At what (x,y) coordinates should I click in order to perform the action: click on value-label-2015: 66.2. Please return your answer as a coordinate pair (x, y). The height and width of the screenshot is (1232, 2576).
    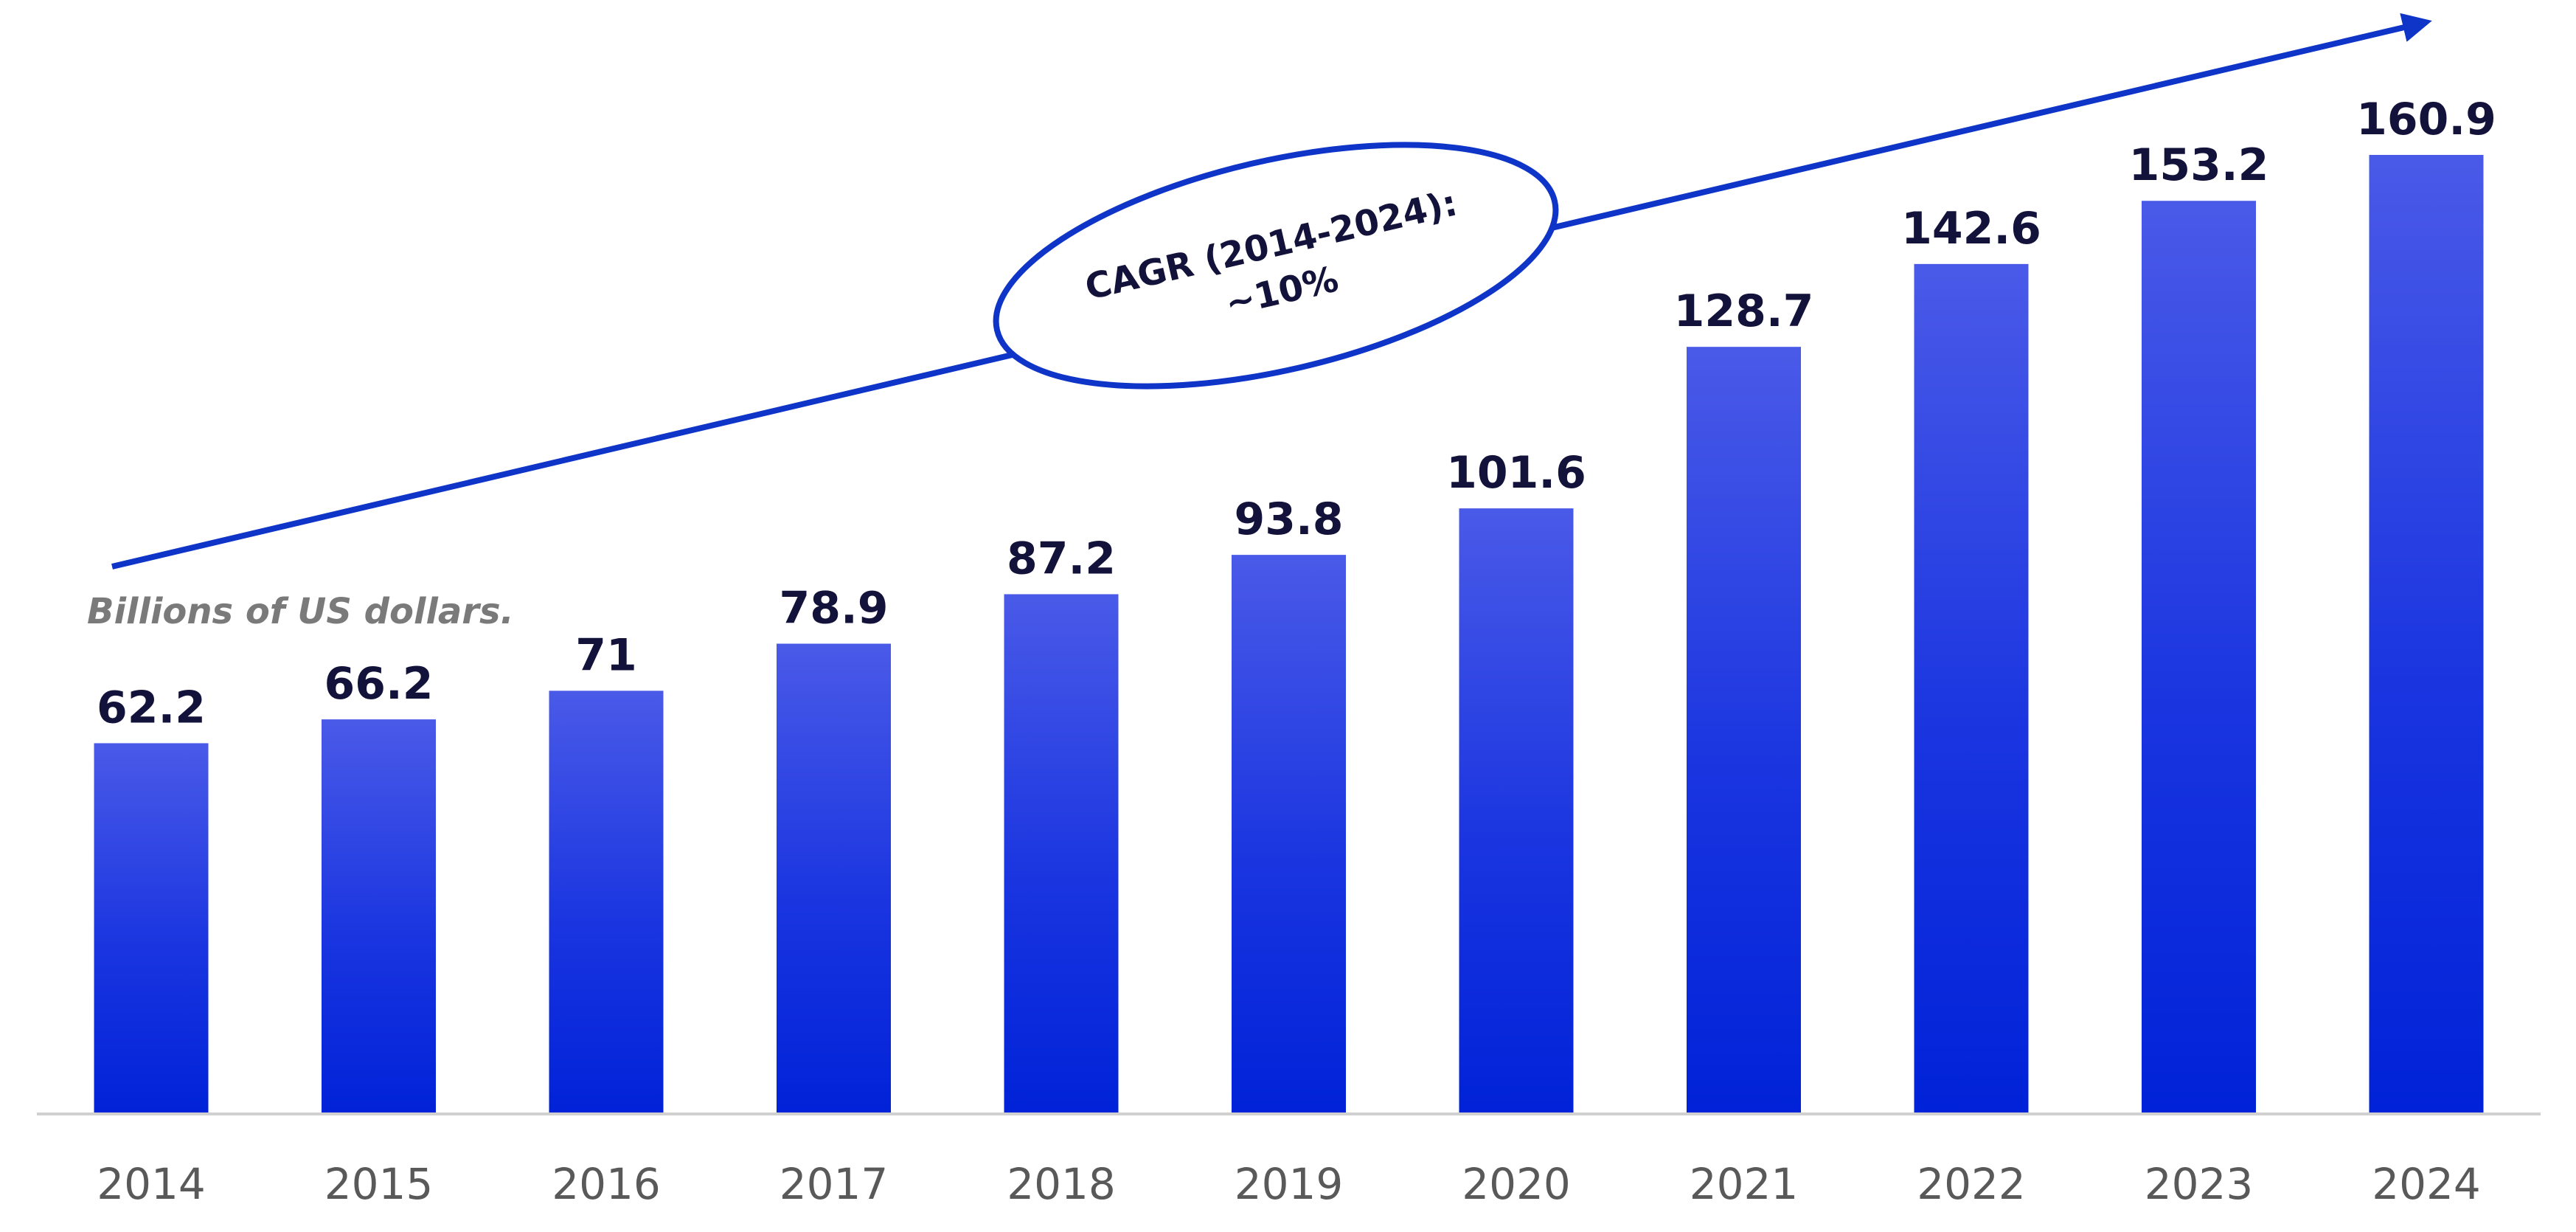
    Looking at the image, I should click on (378, 684).